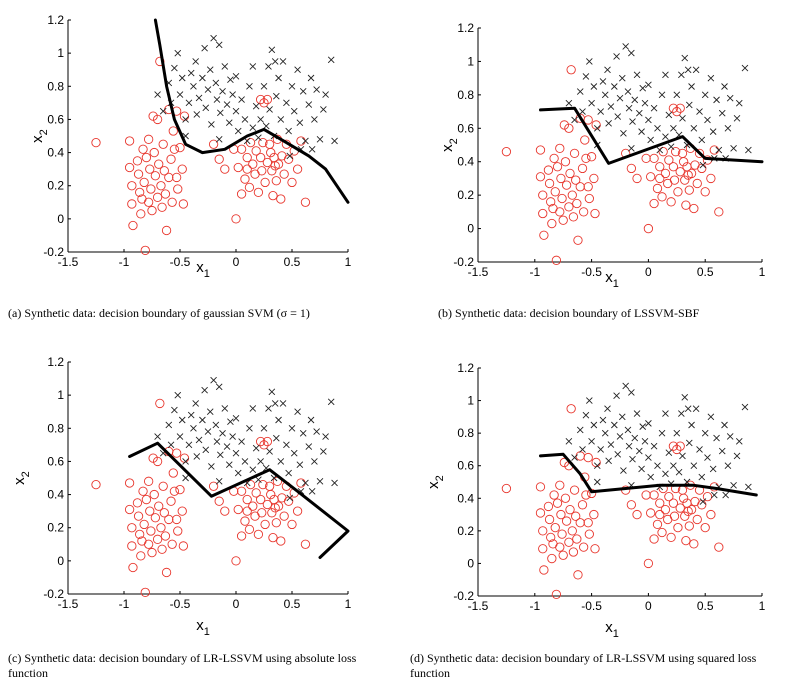  I want to click on x-axis-label: x1, so click(203, 269).